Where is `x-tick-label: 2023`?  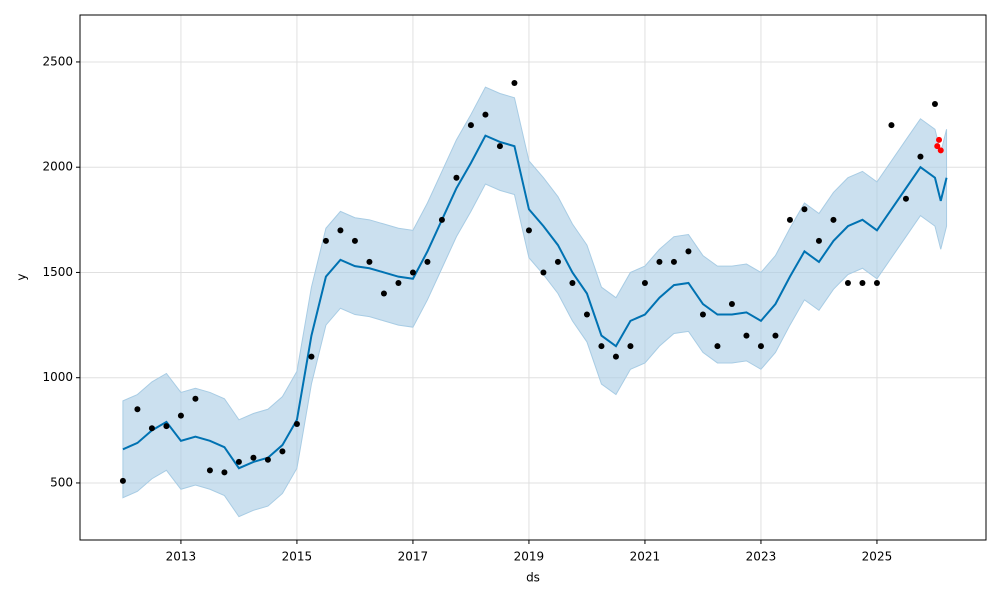 x-tick-label: 2023 is located at coordinates (761, 557).